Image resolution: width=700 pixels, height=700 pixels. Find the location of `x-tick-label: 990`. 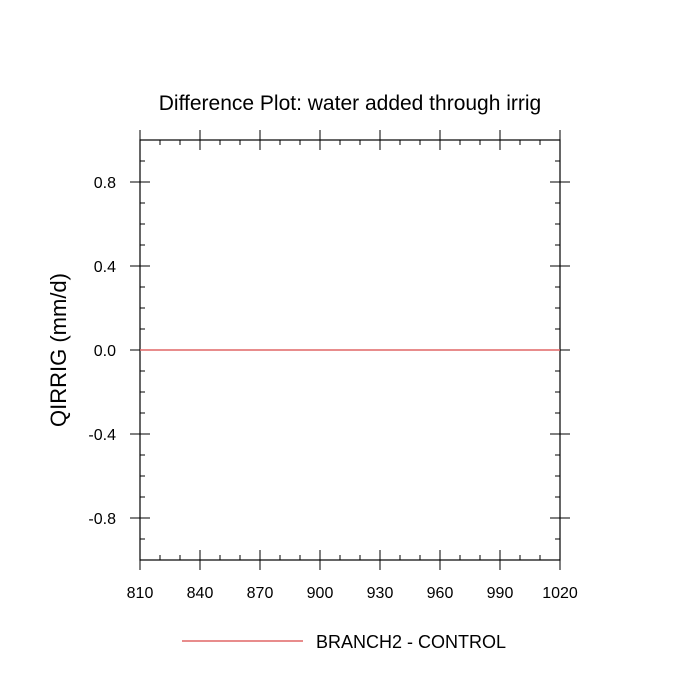

x-tick-label: 990 is located at coordinates (500, 593).